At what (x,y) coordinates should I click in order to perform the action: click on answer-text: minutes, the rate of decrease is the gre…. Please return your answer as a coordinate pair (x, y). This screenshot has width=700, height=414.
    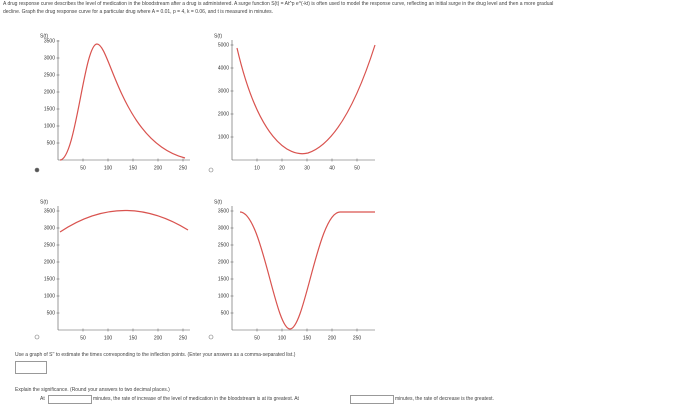
    Looking at the image, I should click on (444, 399).